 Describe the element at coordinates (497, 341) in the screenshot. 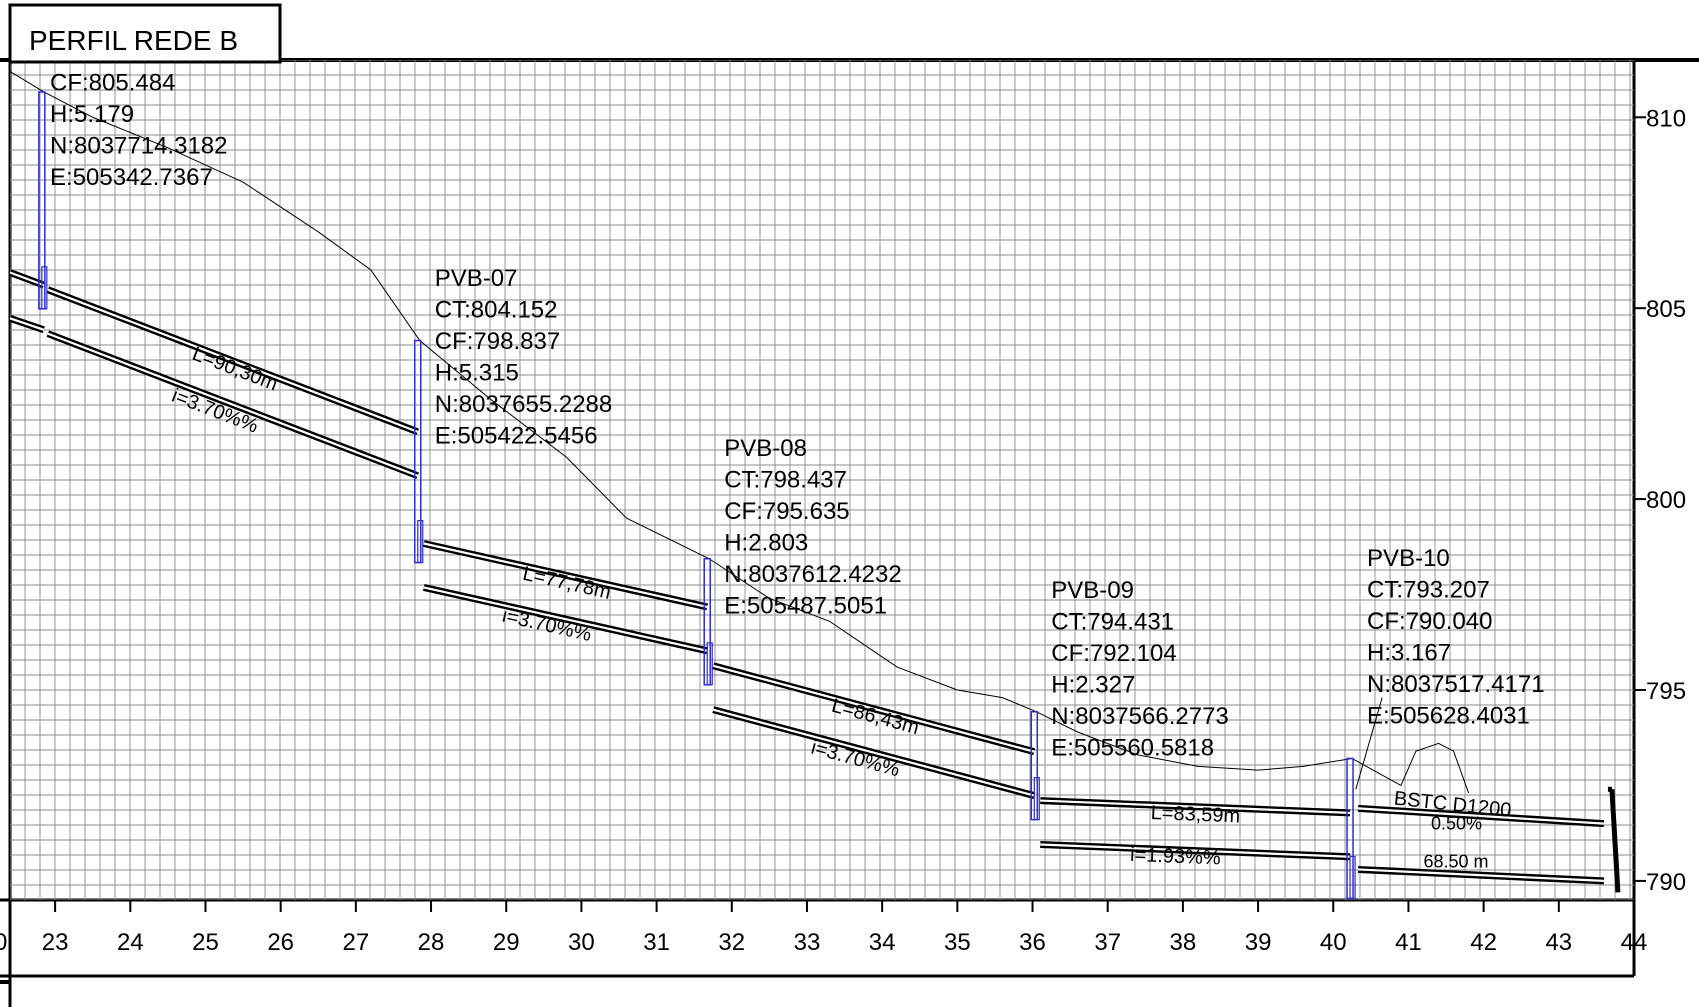

I see `manhole-cf: CF:798.837` at that location.